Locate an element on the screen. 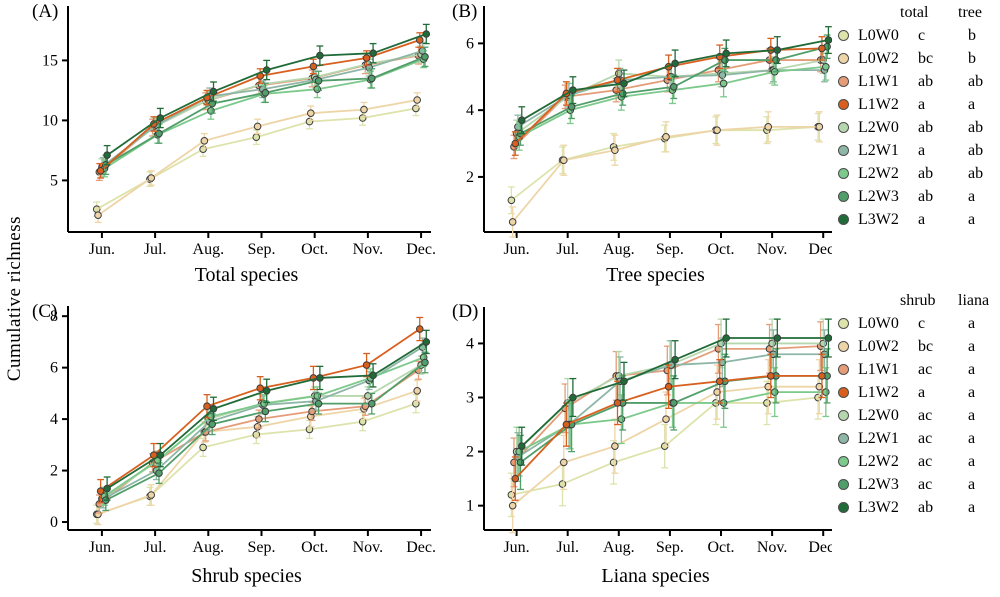 The width and height of the screenshot is (1000, 597). series-L1W2 is located at coordinates (668, 427).